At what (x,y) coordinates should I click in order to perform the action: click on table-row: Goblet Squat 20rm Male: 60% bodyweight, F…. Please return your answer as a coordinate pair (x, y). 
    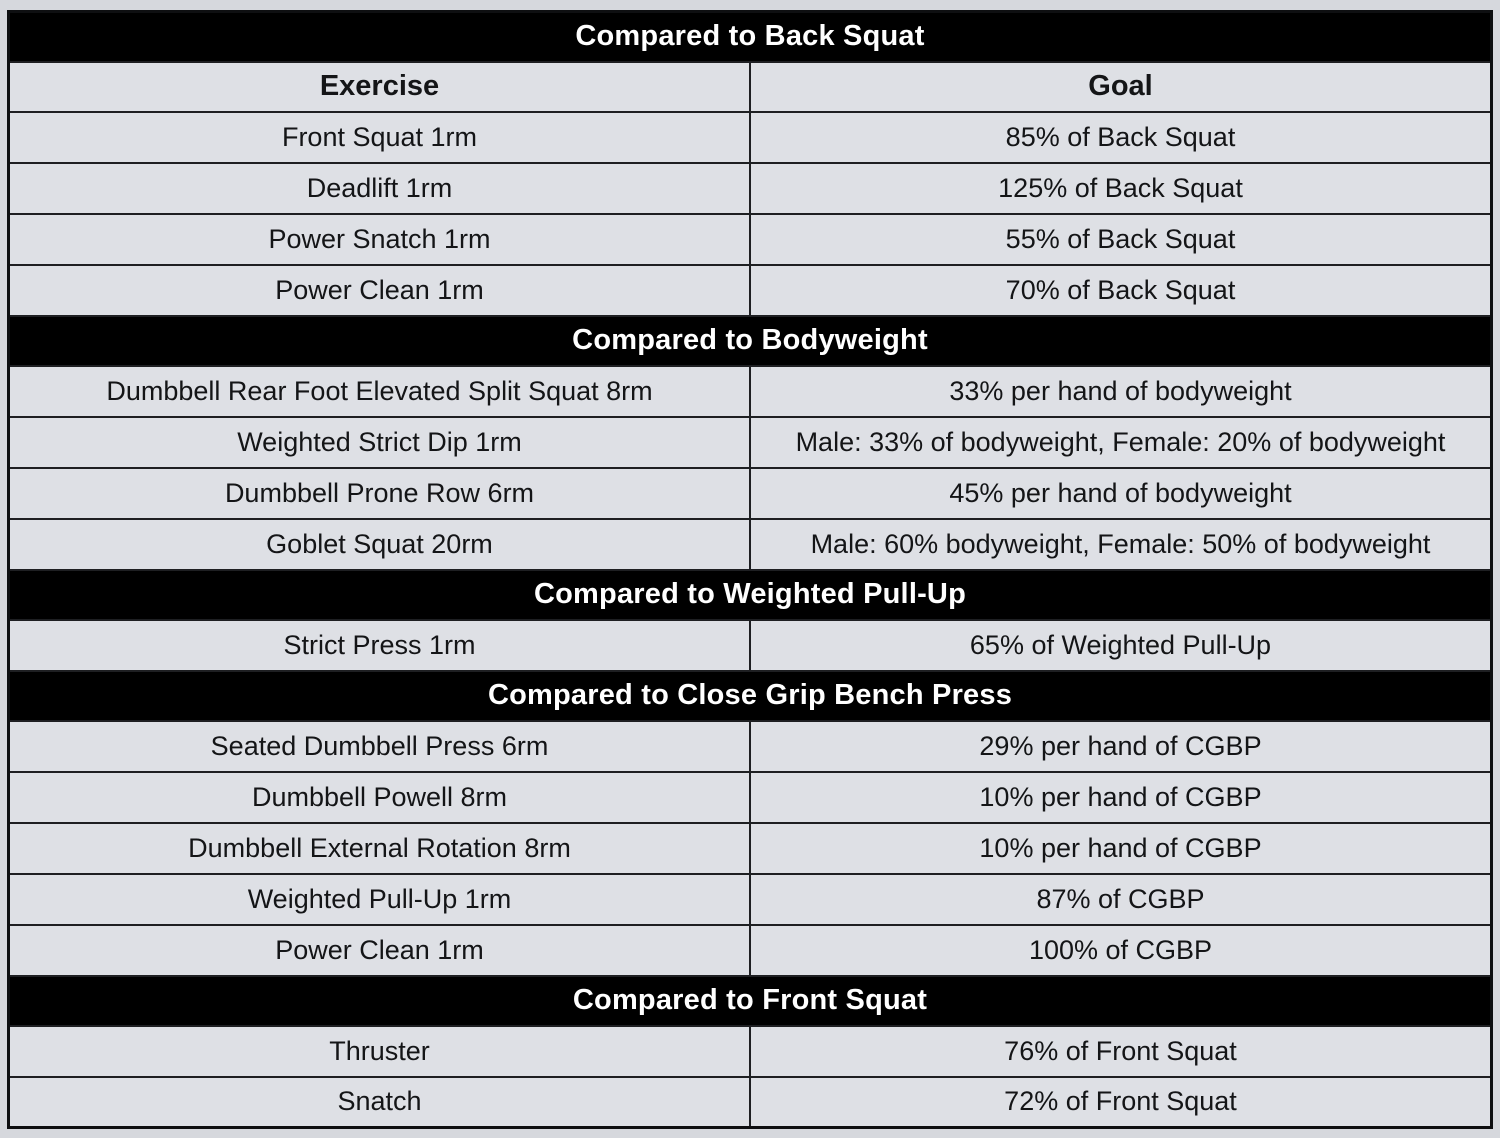
    Looking at the image, I should click on (750, 544).